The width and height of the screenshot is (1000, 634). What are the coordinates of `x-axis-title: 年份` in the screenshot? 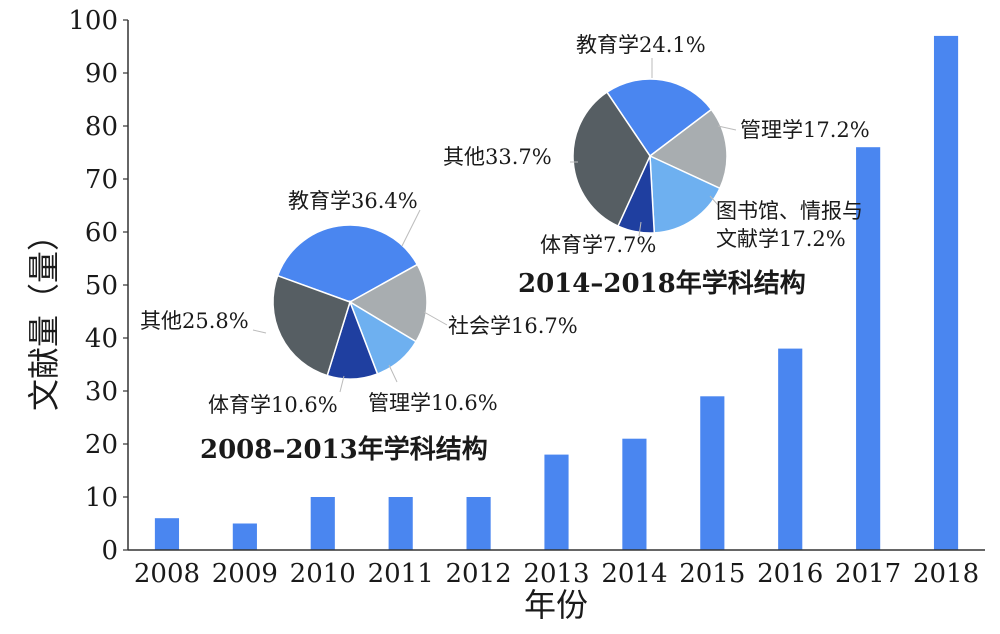 It's located at (556, 605).